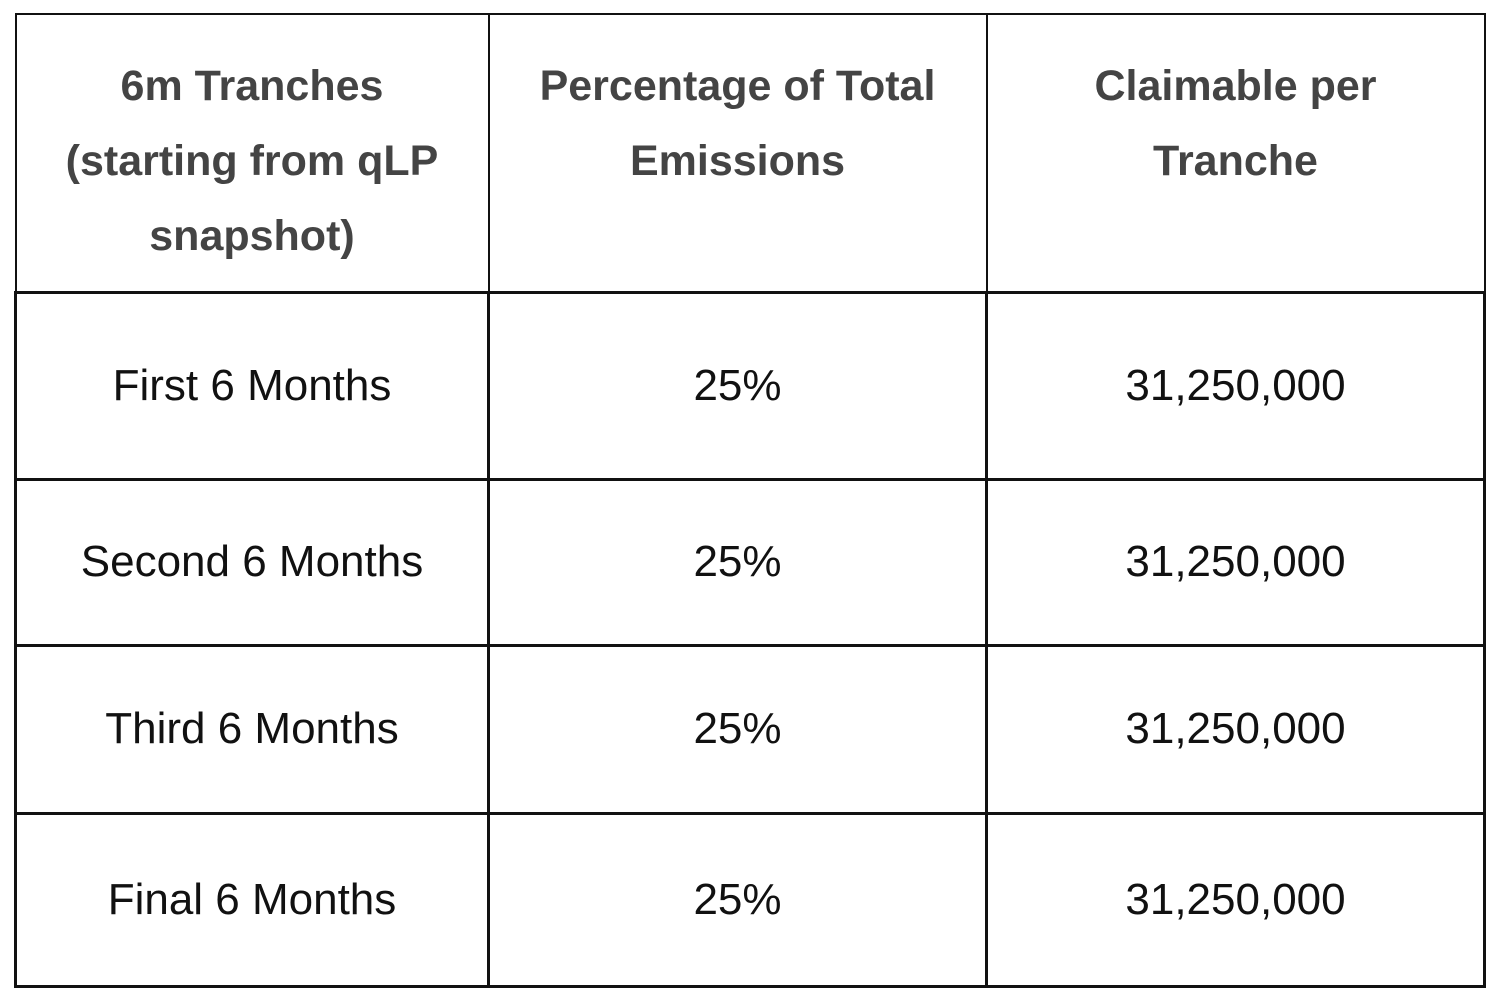  I want to click on table-cell: Final 6 Months, so click(252, 899).